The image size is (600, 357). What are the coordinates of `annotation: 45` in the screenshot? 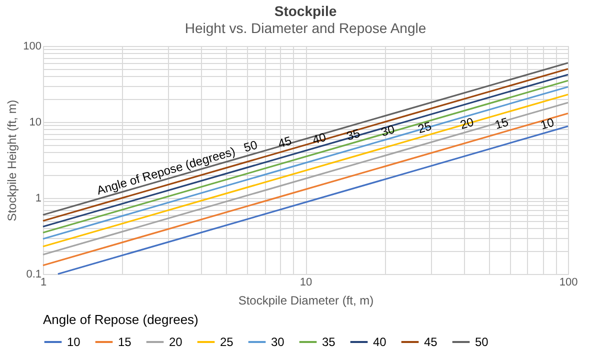 It's located at (285, 142).